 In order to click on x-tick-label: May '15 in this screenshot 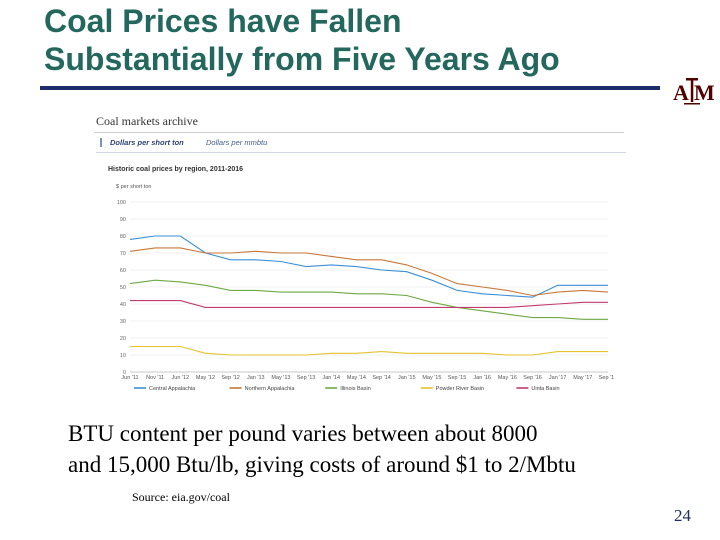, I will do `click(431, 378)`.